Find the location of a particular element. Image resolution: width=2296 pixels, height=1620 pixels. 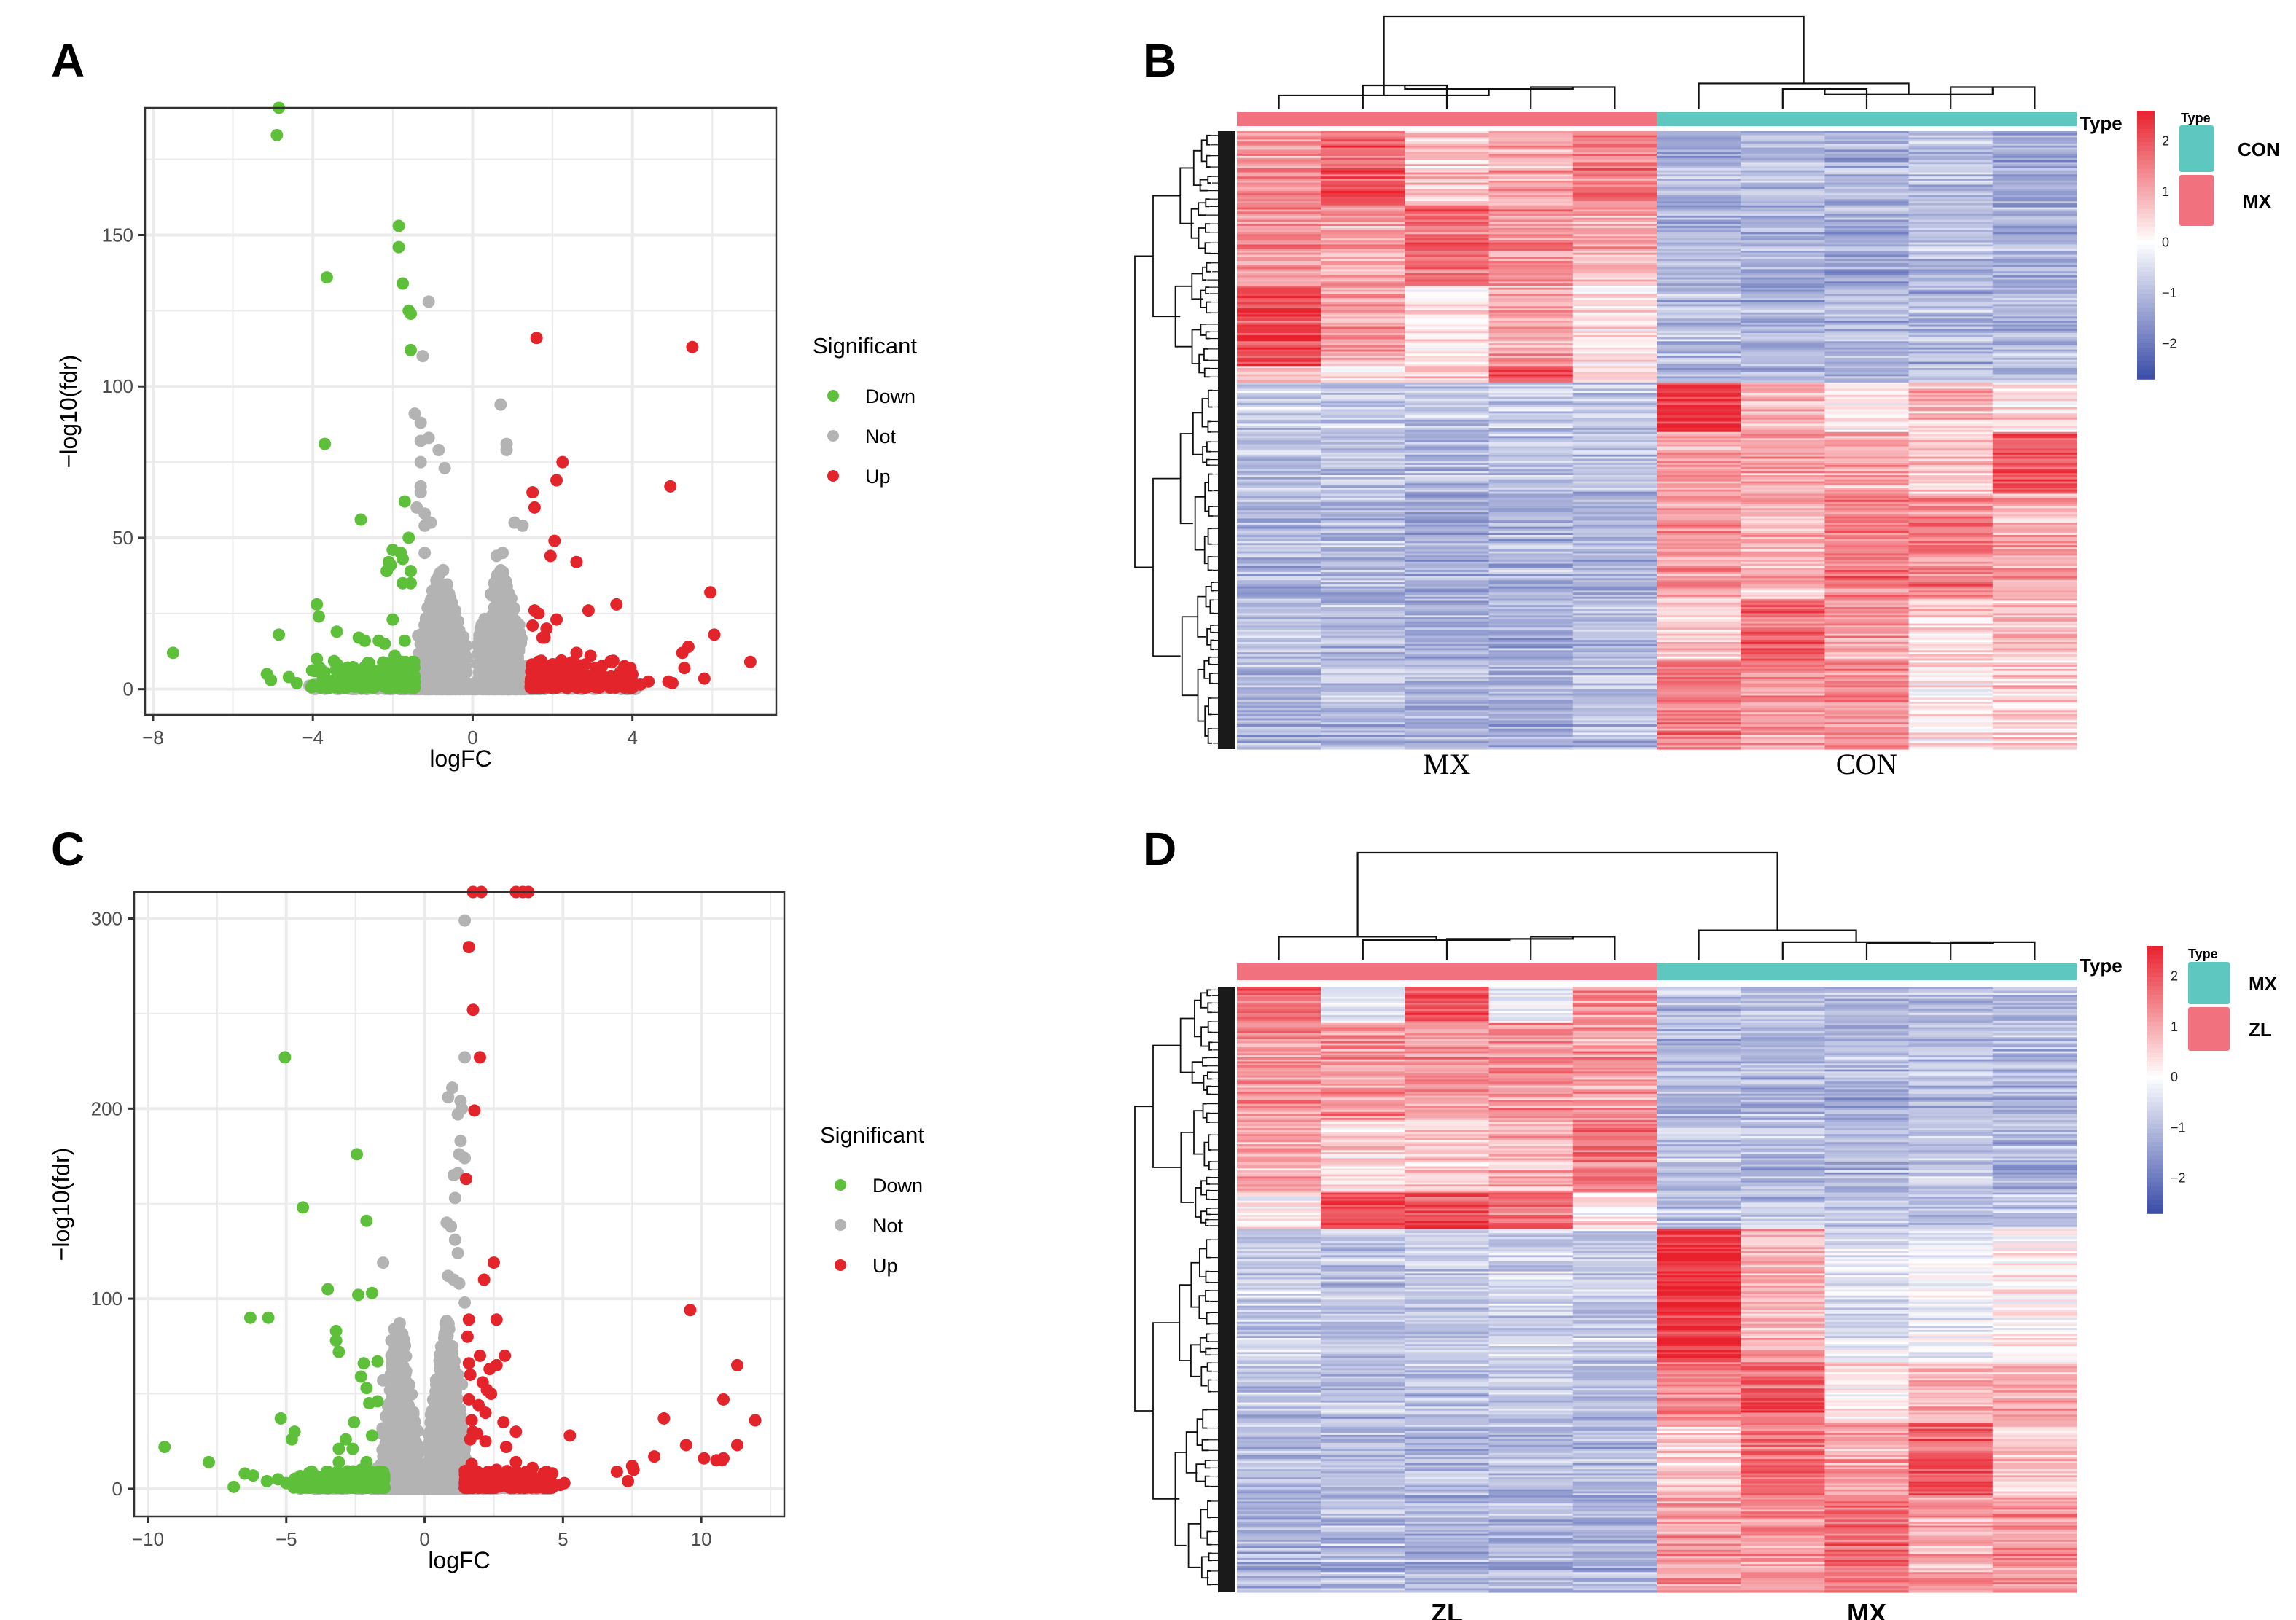

legend-label-up: Up is located at coordinates (878, 477).